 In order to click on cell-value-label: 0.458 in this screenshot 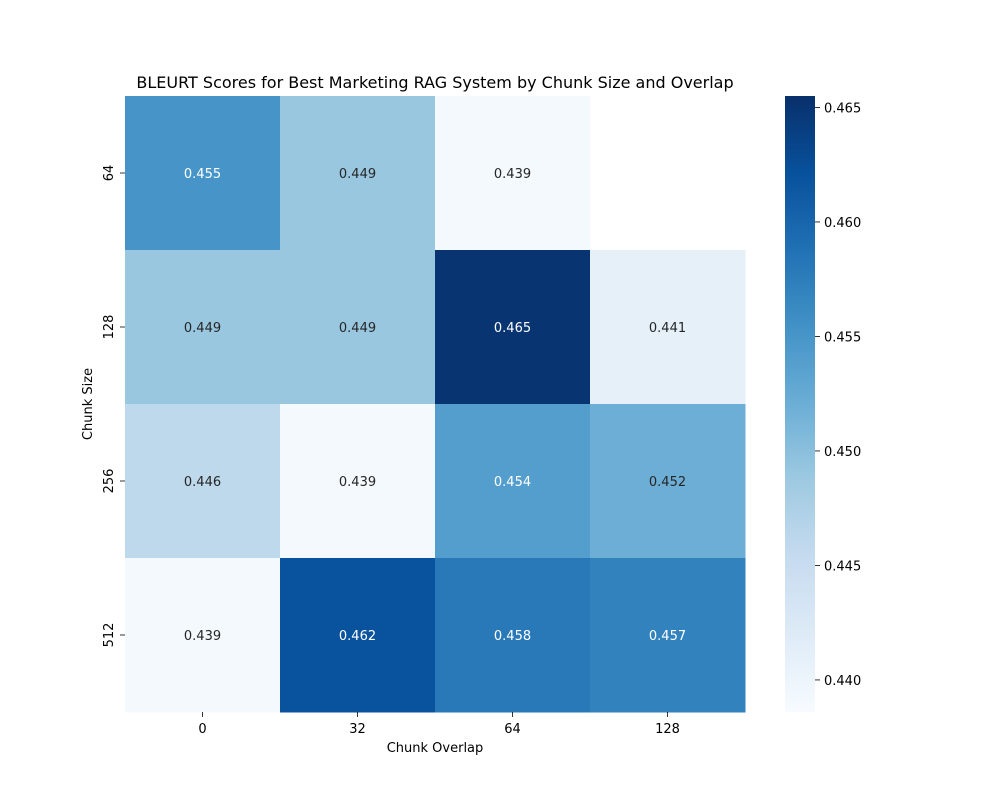, I will do `click(512, 636)`.